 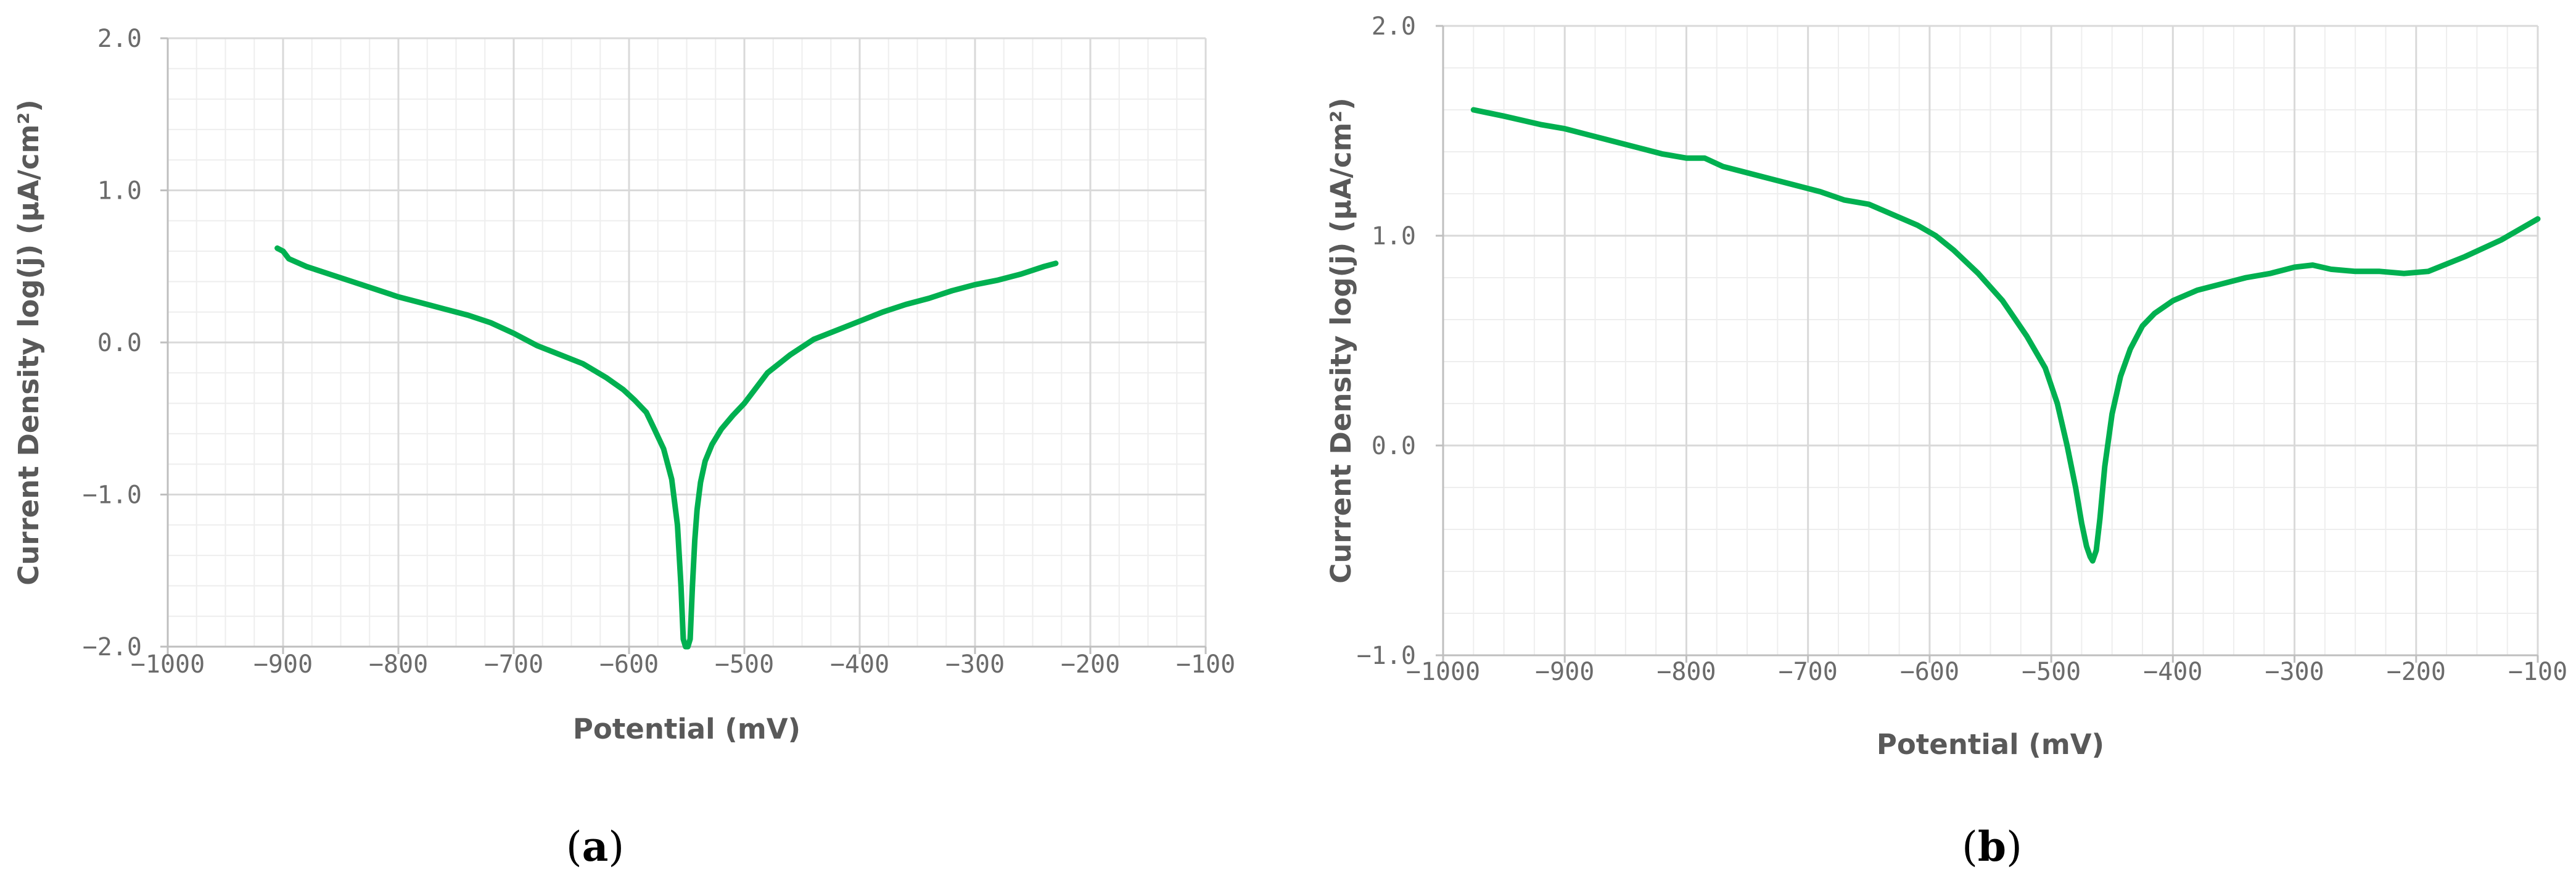 What do you see at coordinates (595, 847) in the screenshot?
I see `panel-label: (a)` at bounding box center [595, 847].